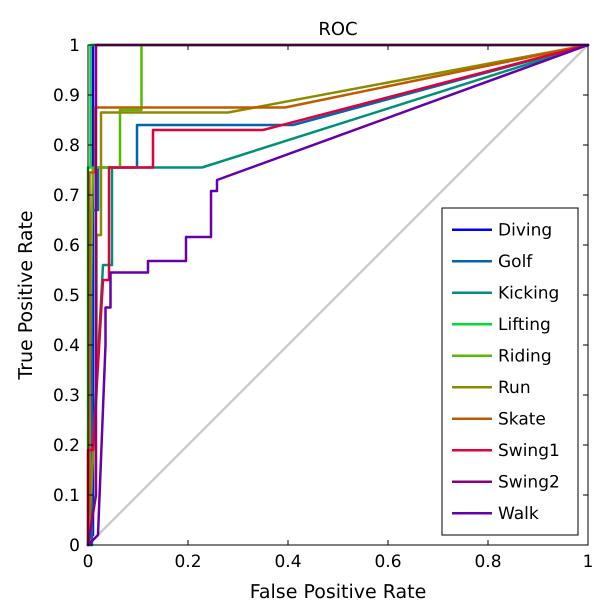 The image size is (594, 610). What do you see at coordinates (66, 296) in the screenshot?
I see `y-tick-label: 0.5` at bounding box center [66, 296].